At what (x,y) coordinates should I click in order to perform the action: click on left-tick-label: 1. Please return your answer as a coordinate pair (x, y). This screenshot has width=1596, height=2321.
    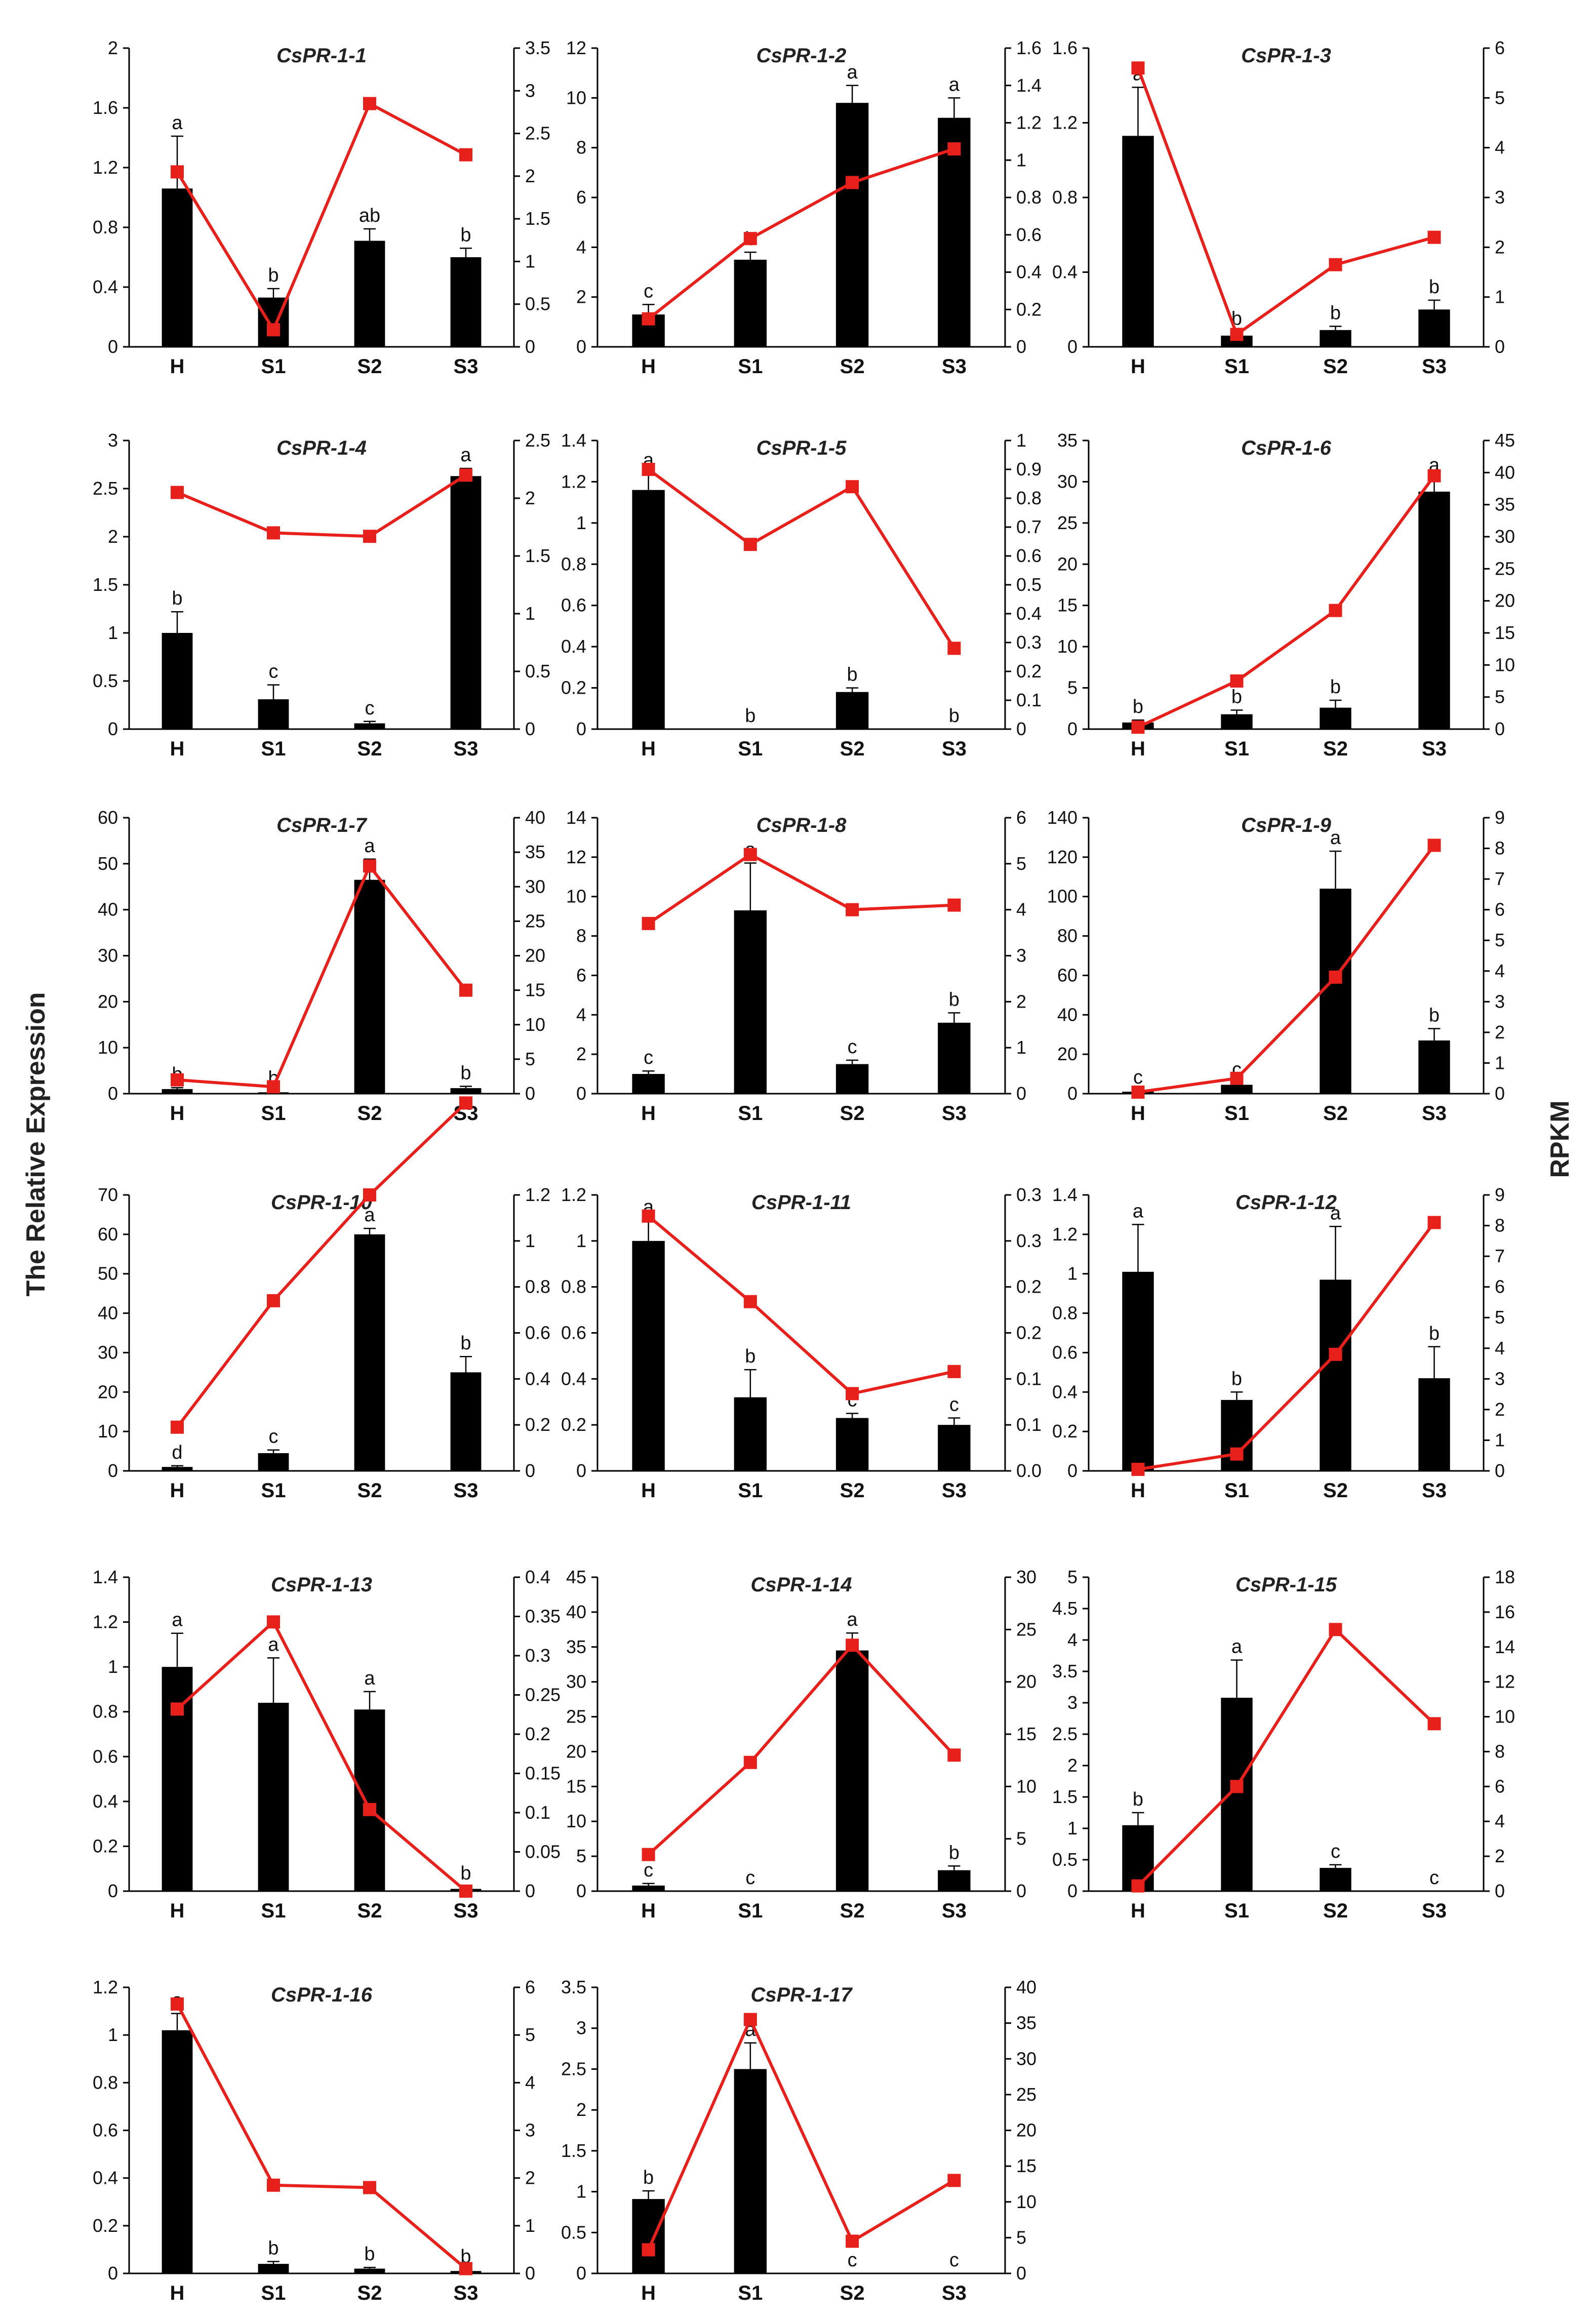
    Looking at the image, I should click on (581, 1240).